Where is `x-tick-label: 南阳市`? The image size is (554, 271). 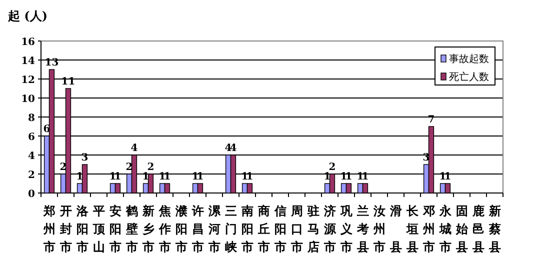 x-tick-label: 南阳市 is located at coordinates (247, 229).